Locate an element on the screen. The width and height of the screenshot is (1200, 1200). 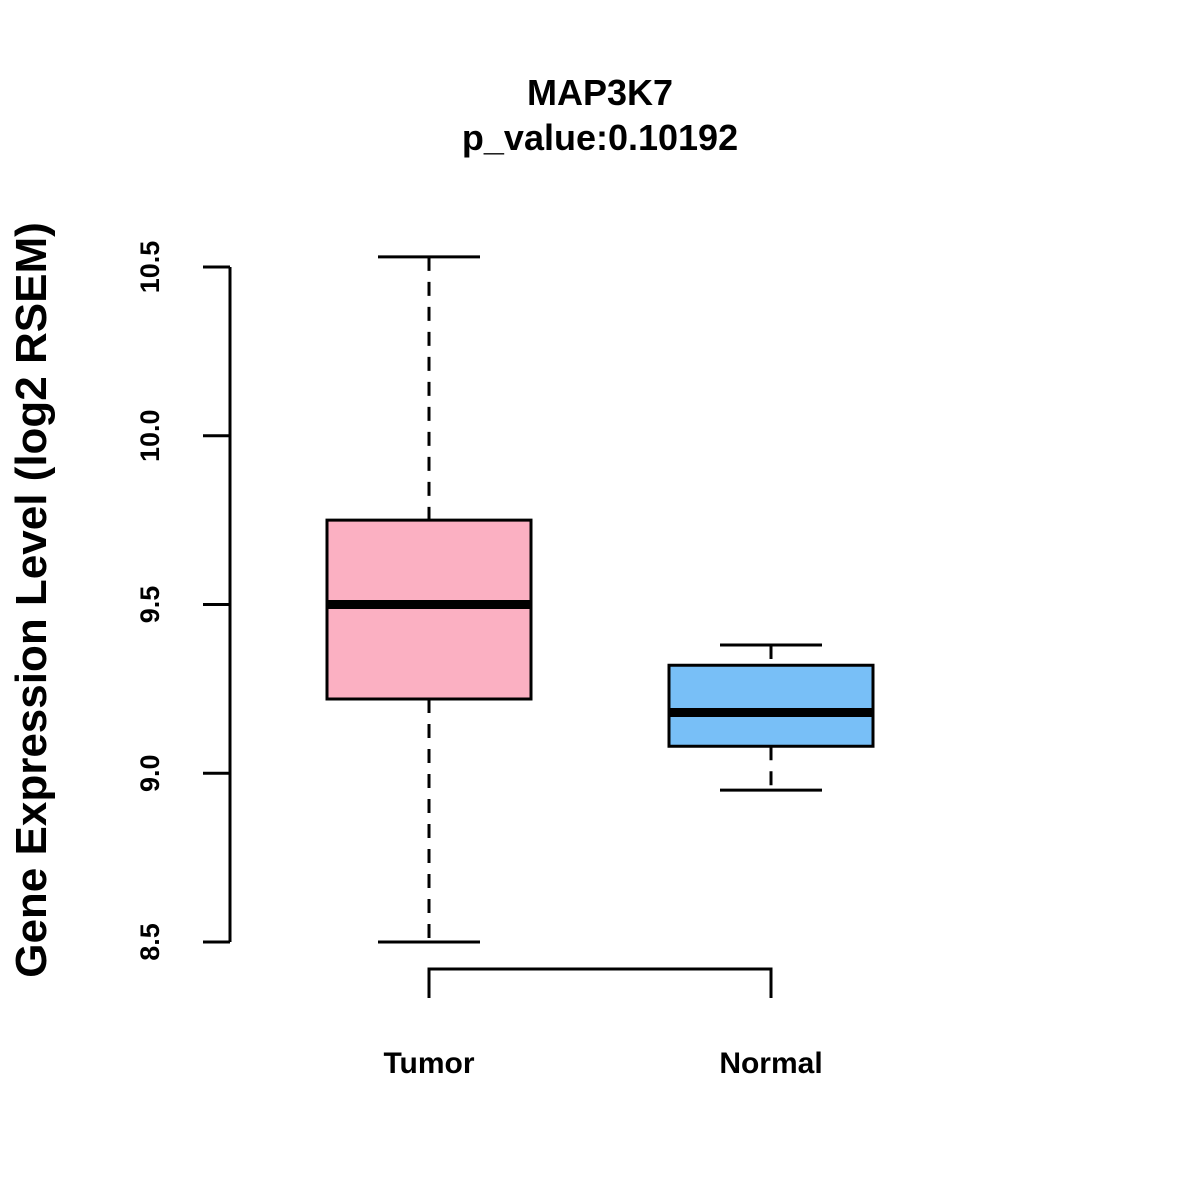
y-axis-label: Gene Expression Level (log2 RSEM) is located at coordinates (31, 600).